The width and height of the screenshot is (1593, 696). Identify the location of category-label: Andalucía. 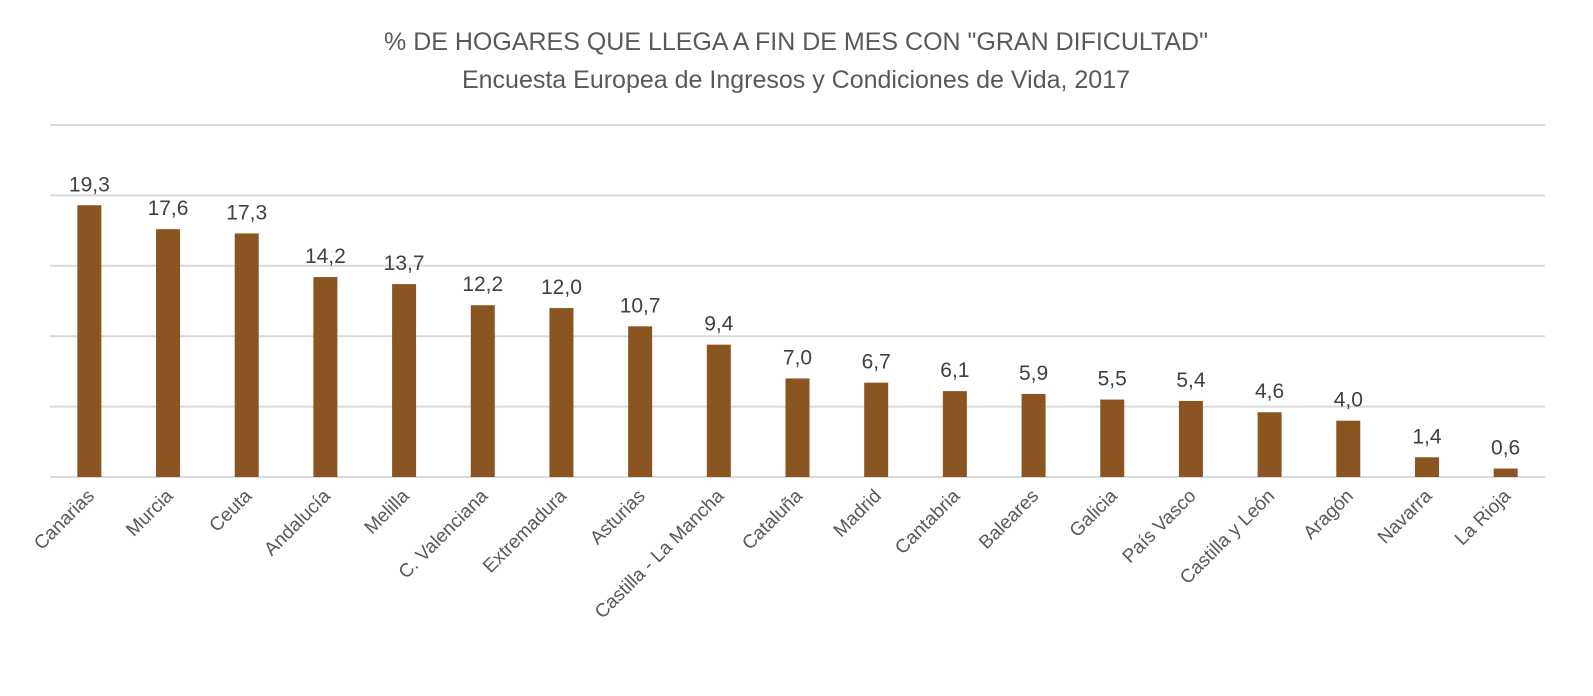
(297, 522).